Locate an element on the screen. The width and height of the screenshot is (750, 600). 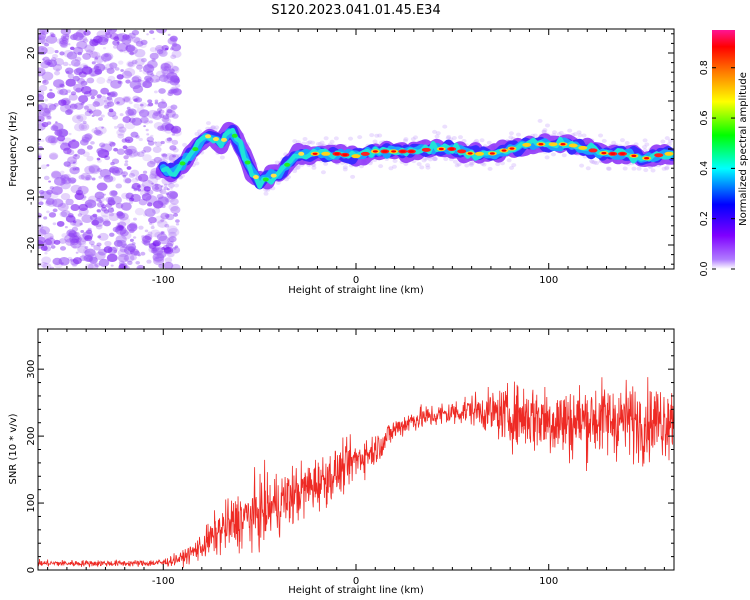
snr-xlabel: Height of straight line (km) is located at coordinates (356, 590).